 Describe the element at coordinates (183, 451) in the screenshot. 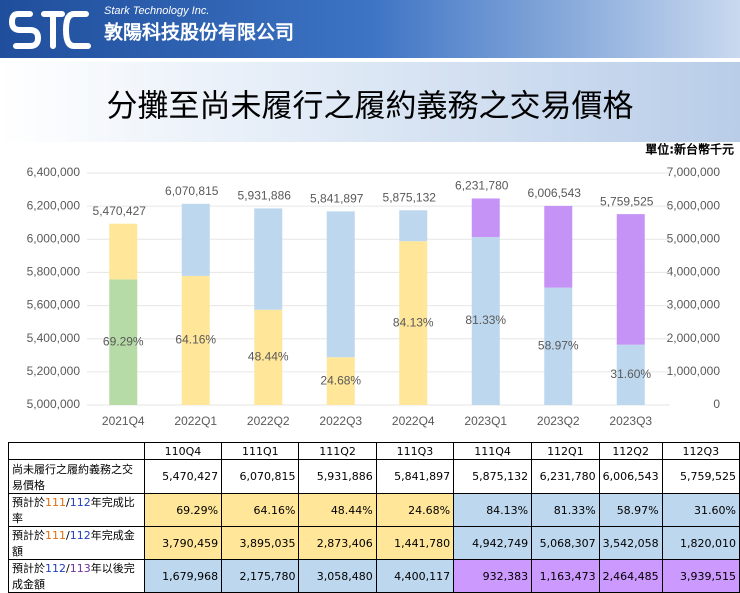

I see `column-header: 110Q4` at that location.